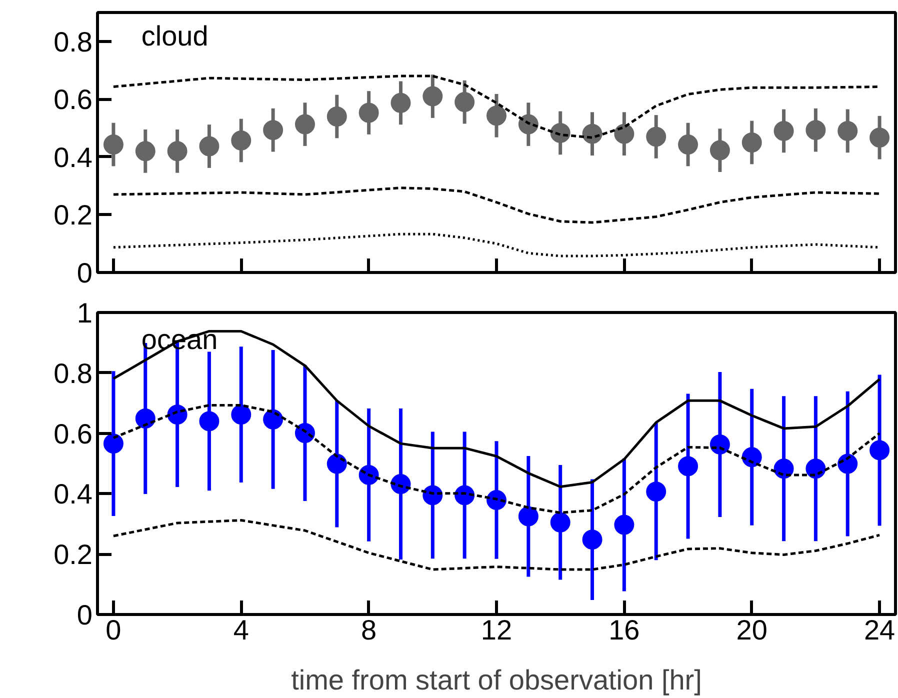 This screenshot has width=898, height=698. I want to click on x-tick-label: 12, so click(496, 630).